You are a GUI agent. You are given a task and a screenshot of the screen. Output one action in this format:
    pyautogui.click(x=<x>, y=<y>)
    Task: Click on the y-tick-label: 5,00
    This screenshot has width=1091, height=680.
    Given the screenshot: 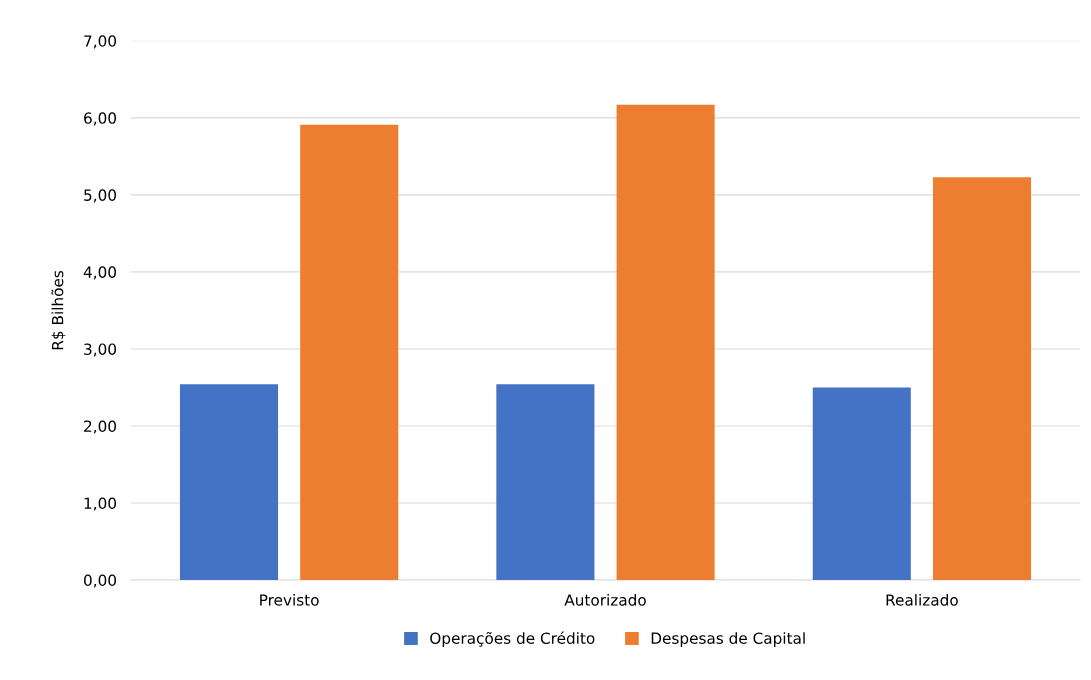 What is the action you would take?
    pyautogui.click(x=100, y=196)
    